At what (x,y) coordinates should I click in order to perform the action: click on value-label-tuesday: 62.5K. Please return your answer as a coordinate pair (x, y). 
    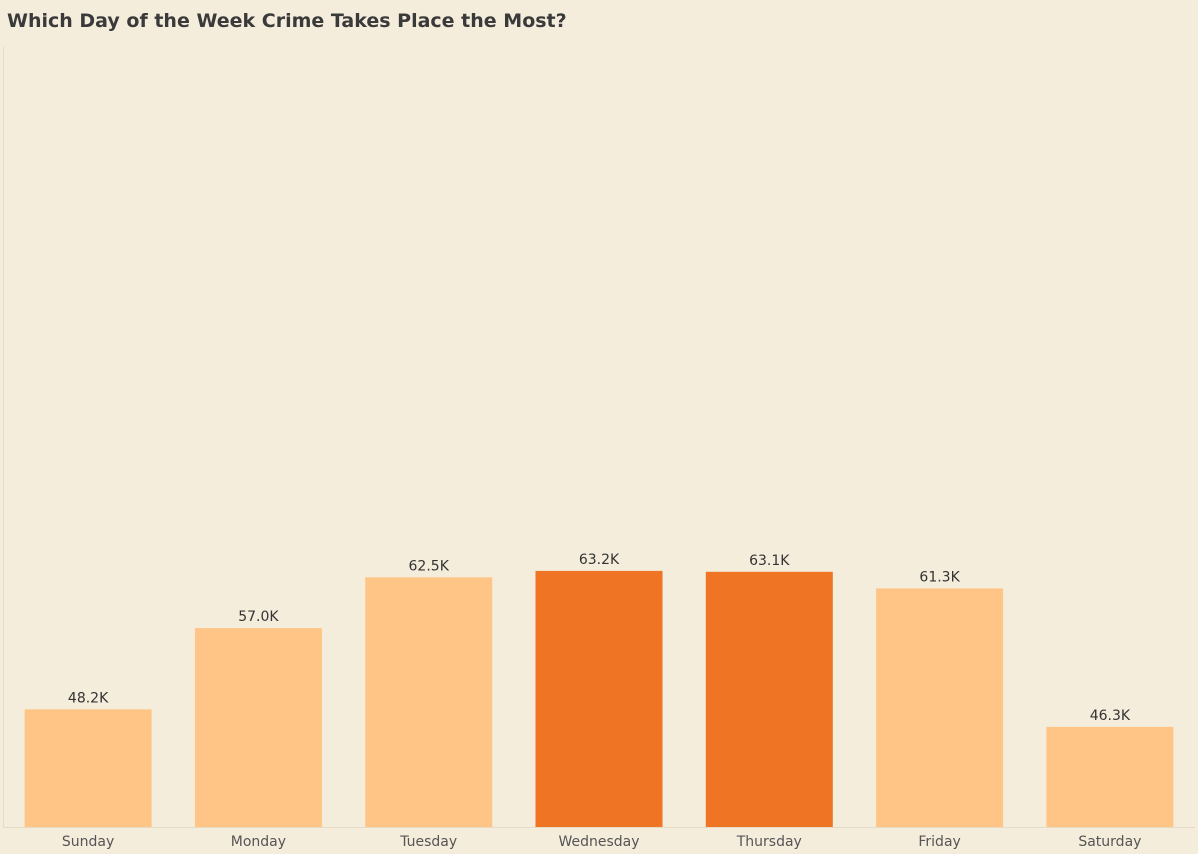
    Looking at the image, I should click on (429, 566).